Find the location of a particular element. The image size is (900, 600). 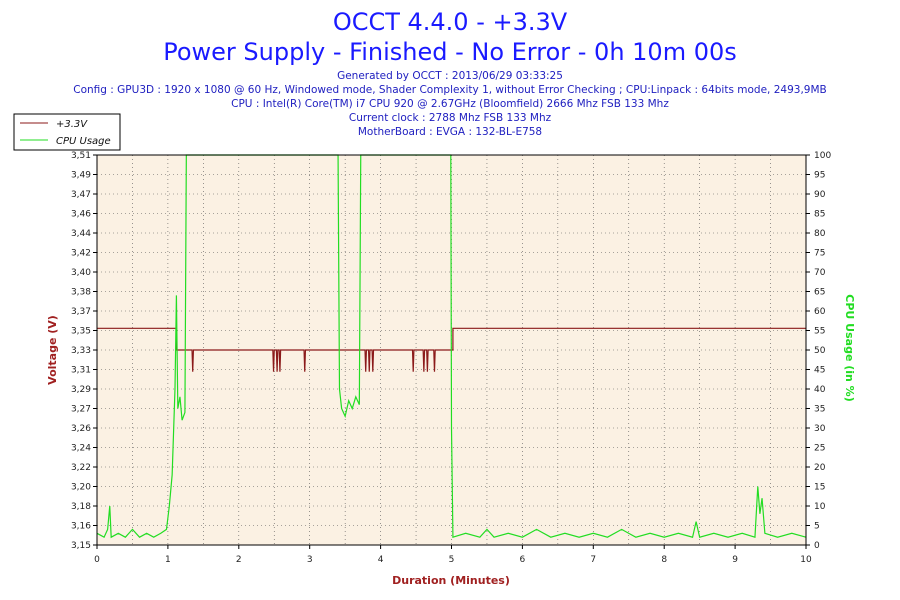

y2-tick-label: 50 is located at coordinates (820, 351).